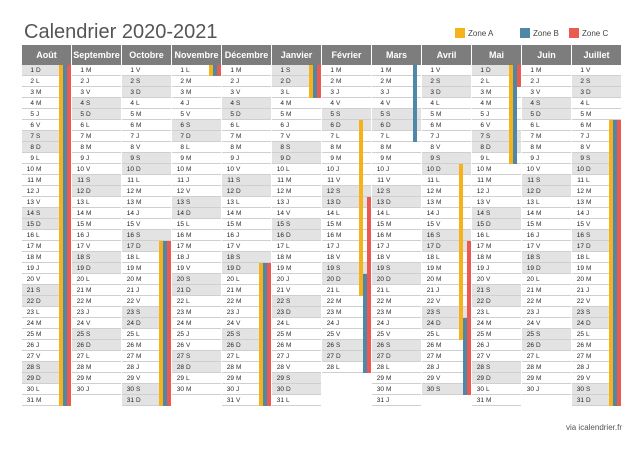 This screenshot has height=453, width=640. I want to click on day-number: 20, so click(30, 279).